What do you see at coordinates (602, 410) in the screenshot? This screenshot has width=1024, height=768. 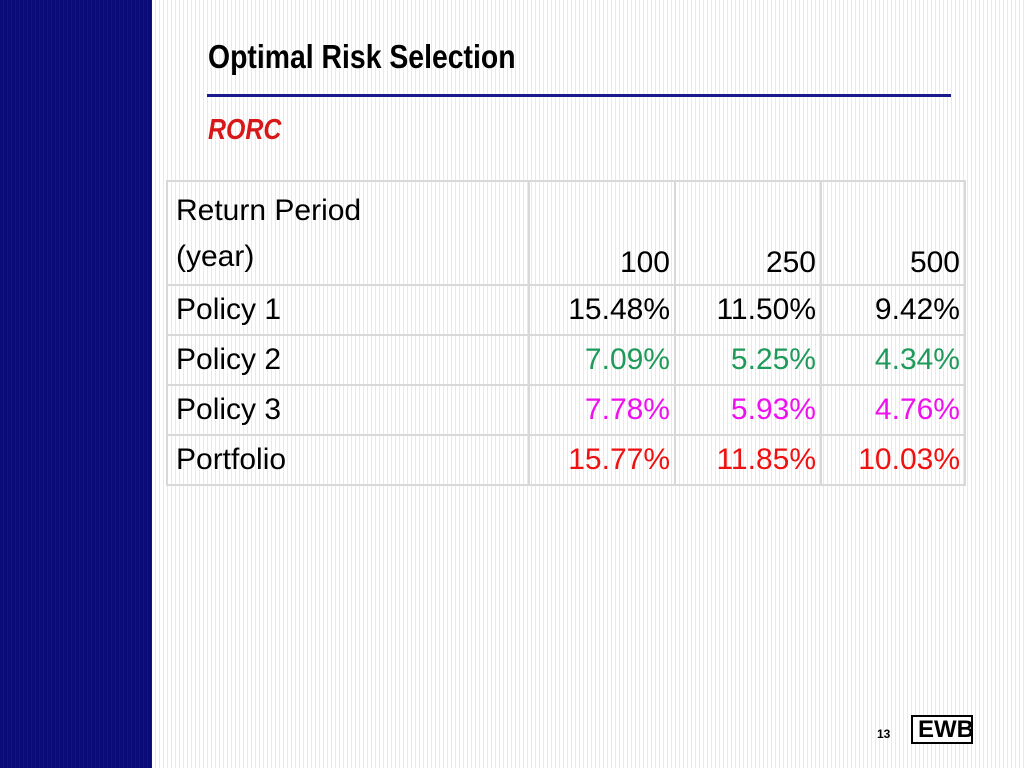 I see `table-cell: 7.78%` at bounding box center [602, 410].